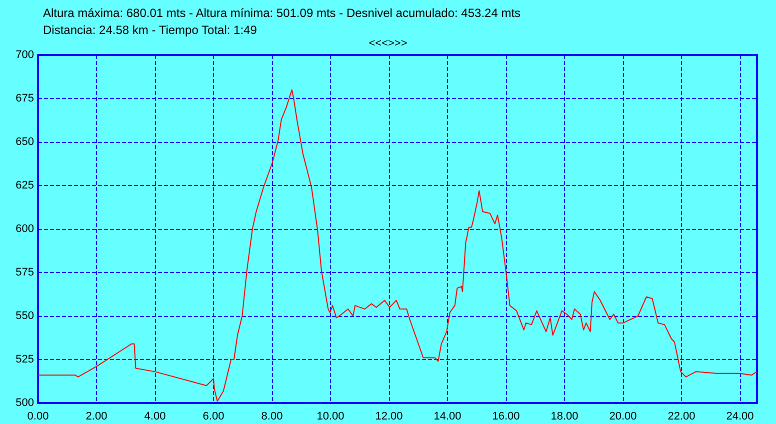 Image resolution: width=776 pixels, height=424 pixels. I want to click on x-tick-label: 8.00, so click(272, 416).